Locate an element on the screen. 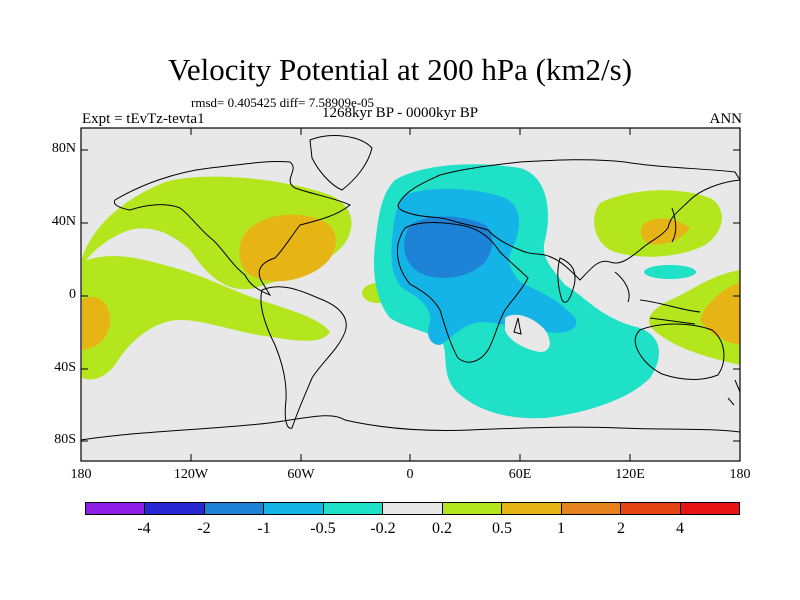 The height and width of the screenshot is (600, 800). lon-label-180e: 180 is located at coordinates (740, 474).